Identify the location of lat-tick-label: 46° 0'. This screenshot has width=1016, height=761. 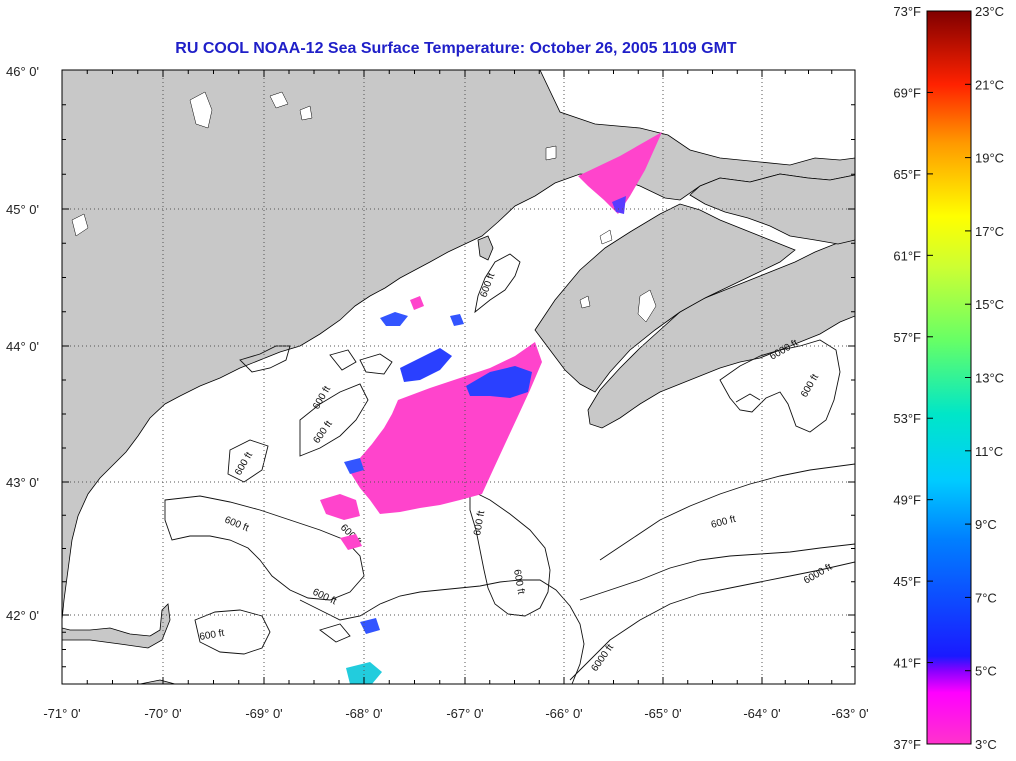
(22, 71).